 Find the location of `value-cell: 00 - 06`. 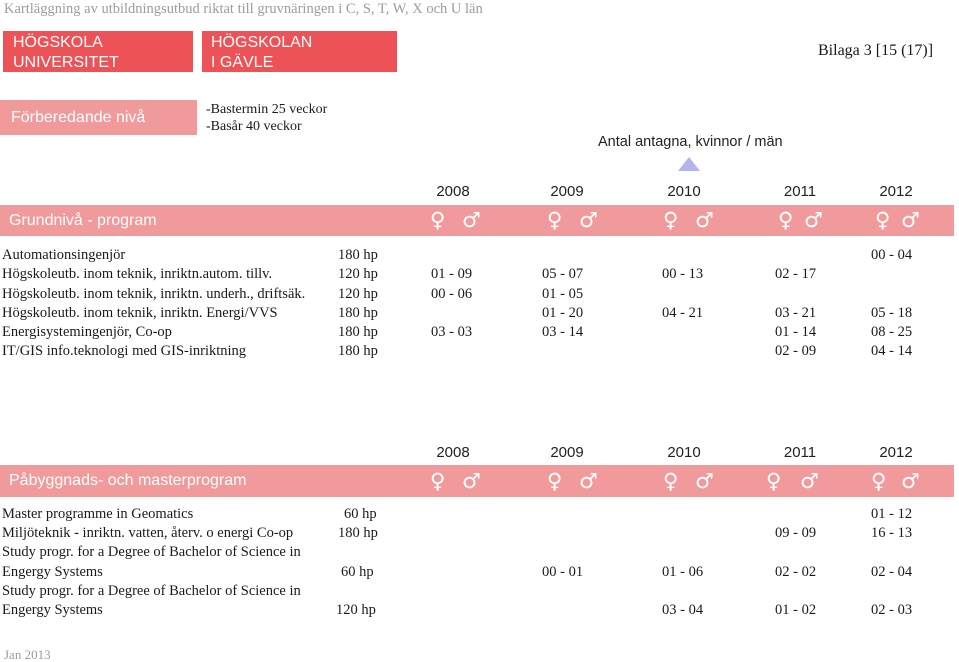

value-cell: 00 - 06 is located at coordinates (452, 294).